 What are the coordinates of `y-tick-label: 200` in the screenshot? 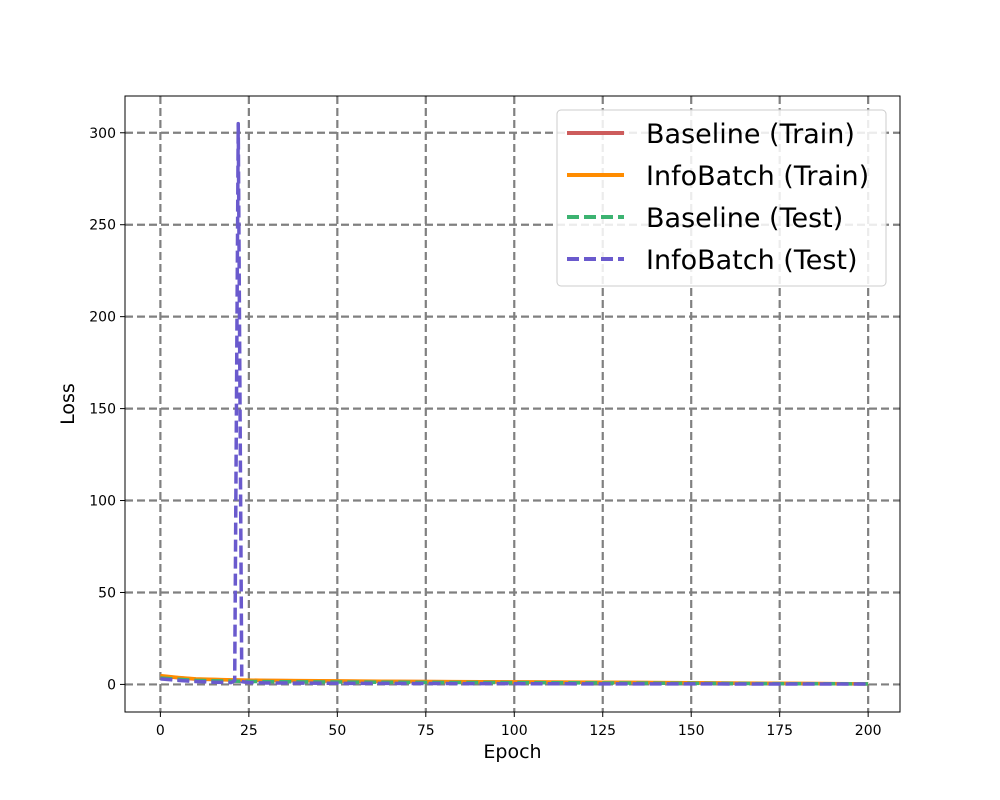 It's located at (102, 318).